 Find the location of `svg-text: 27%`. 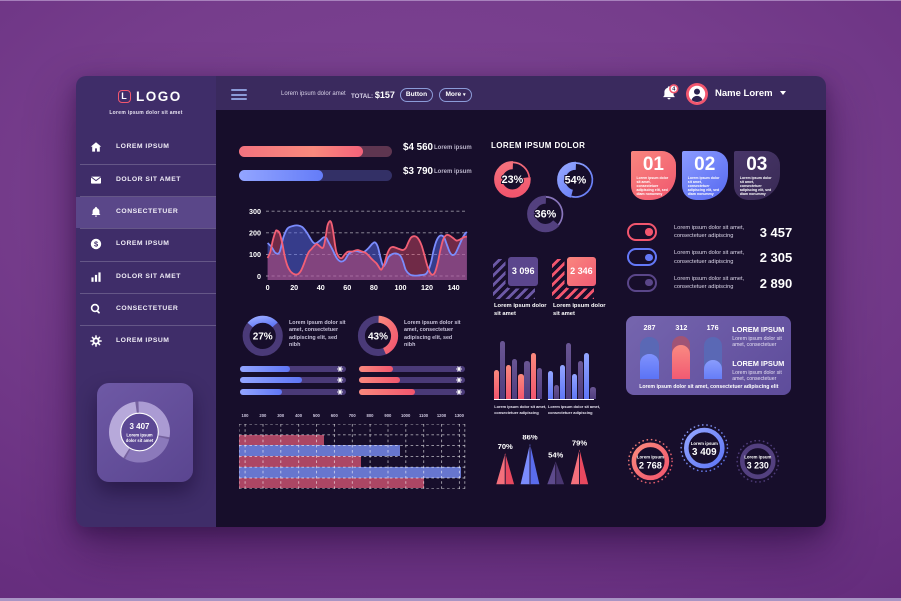

svg-text: 27% is located at coordinates (263, 337).